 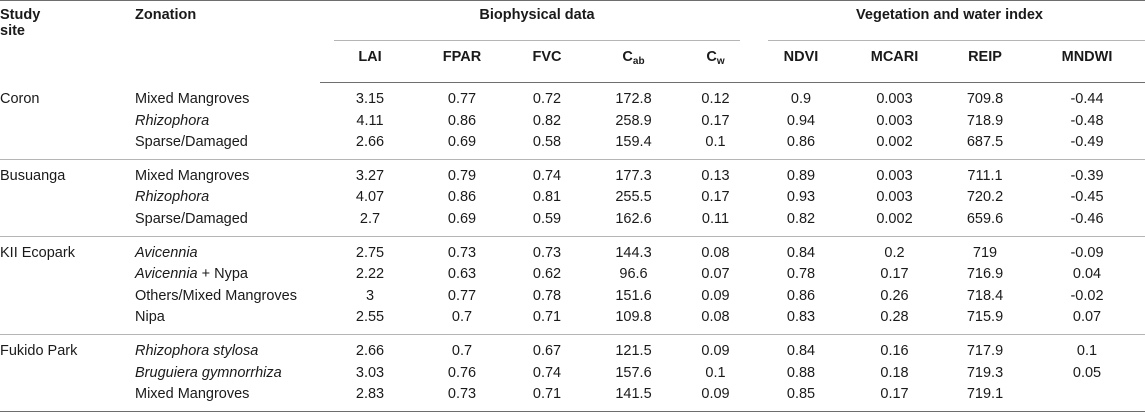 I want to click on header-group-biophysical-label: Biophysical data, so click(x=537, y=15).